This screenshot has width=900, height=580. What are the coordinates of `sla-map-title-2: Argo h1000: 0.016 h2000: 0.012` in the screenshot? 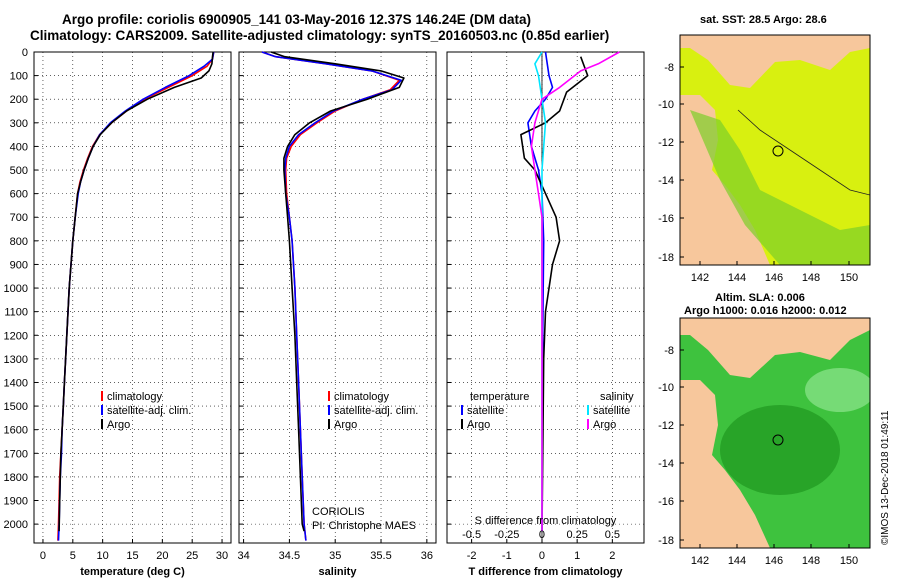 It's located at (765, 311).